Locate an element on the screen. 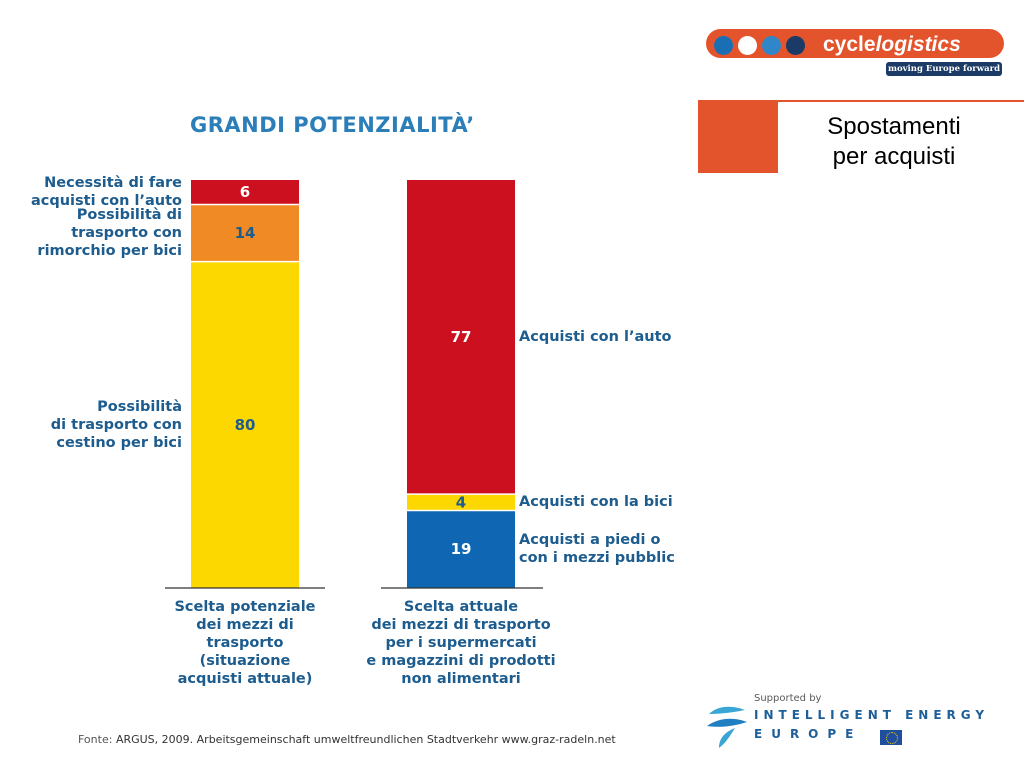  slide-title: Spostamenti per acquisti is located at coordinates (894, 142).